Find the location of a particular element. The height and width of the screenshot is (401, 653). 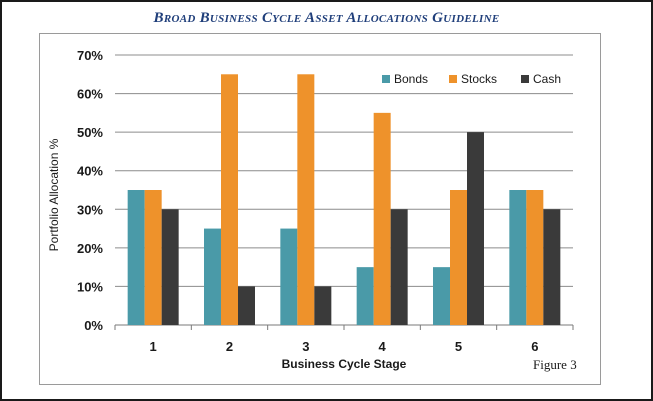

x-tick-label: 5 is located at coordinates (458, 346).